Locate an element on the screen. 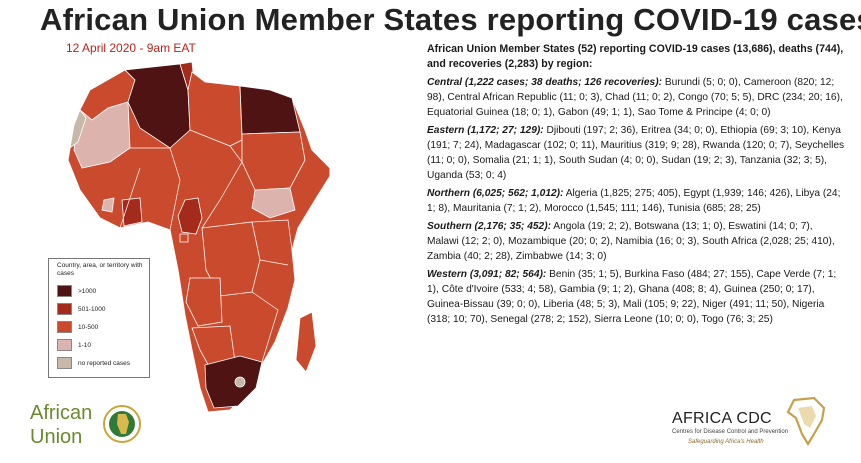  south-africa-shape is located at coordinates (233, 382).